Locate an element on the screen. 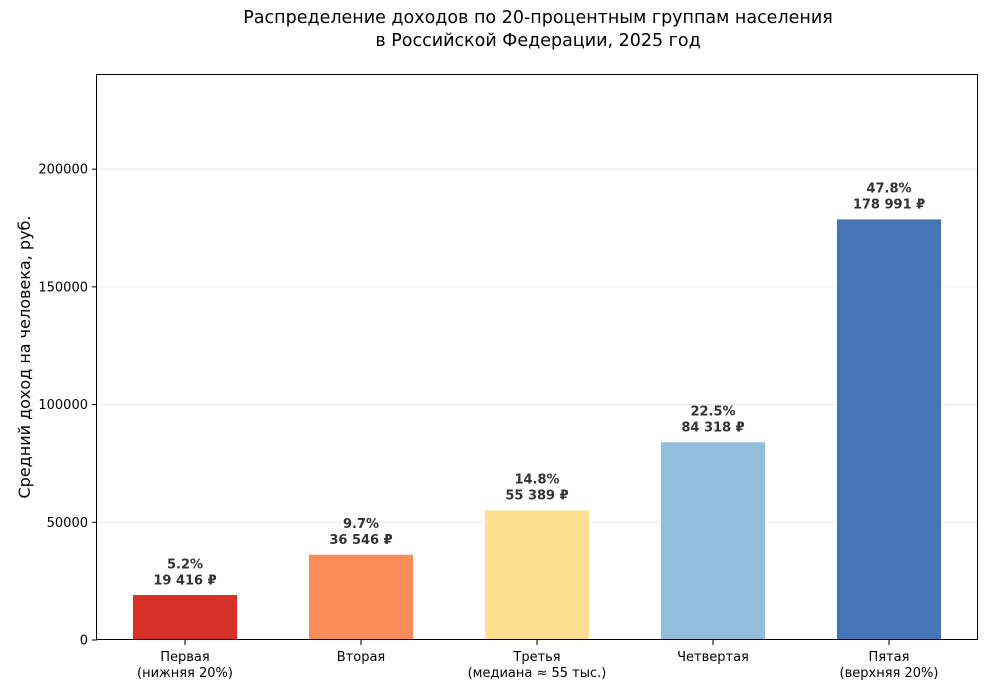  y-tick-label: 150000 is located at coordinates (63, 287).